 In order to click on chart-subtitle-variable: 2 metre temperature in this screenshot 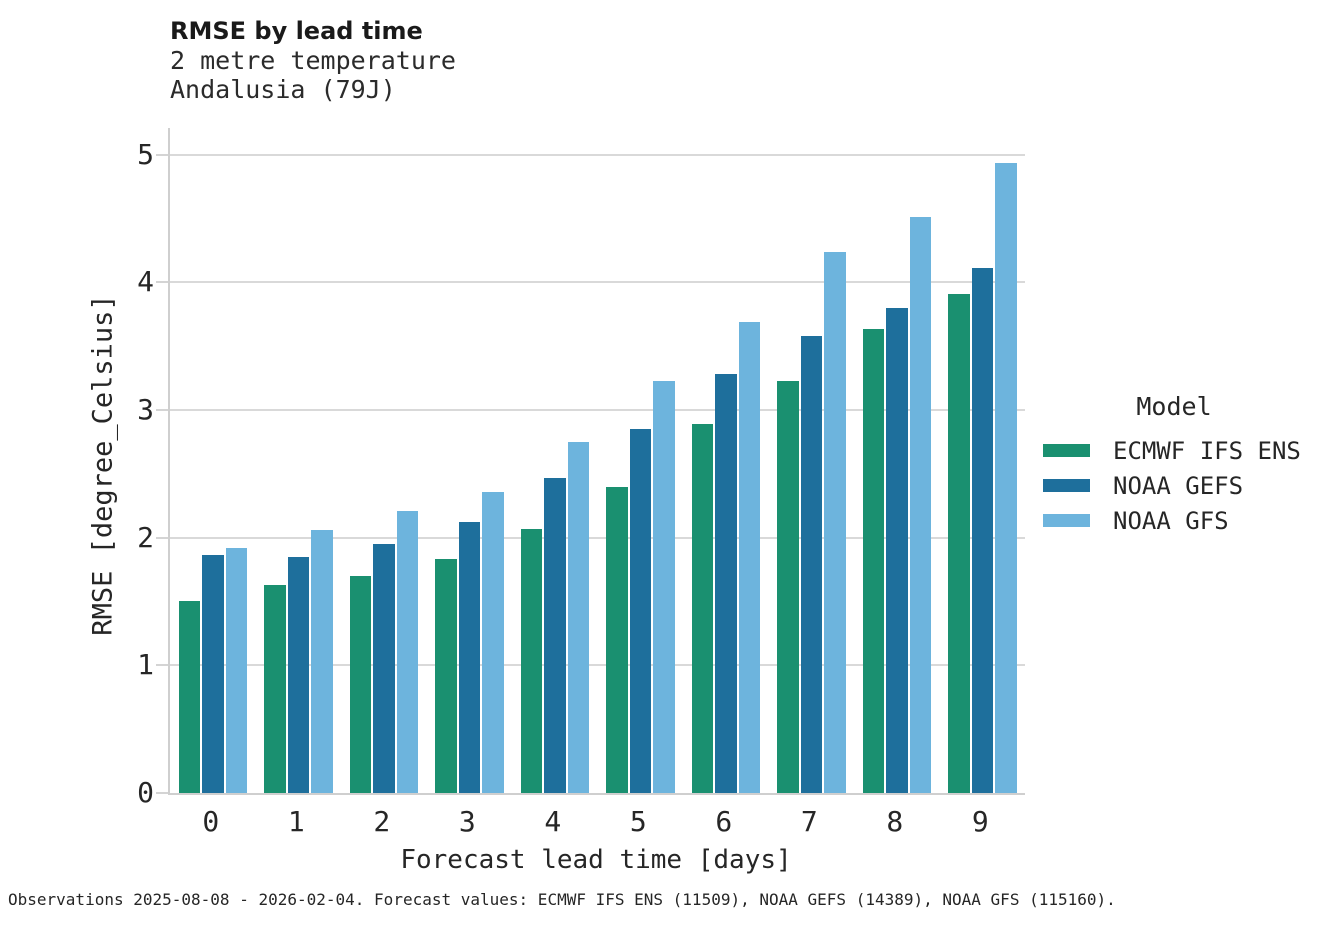, I will do `click(313, 60)`.